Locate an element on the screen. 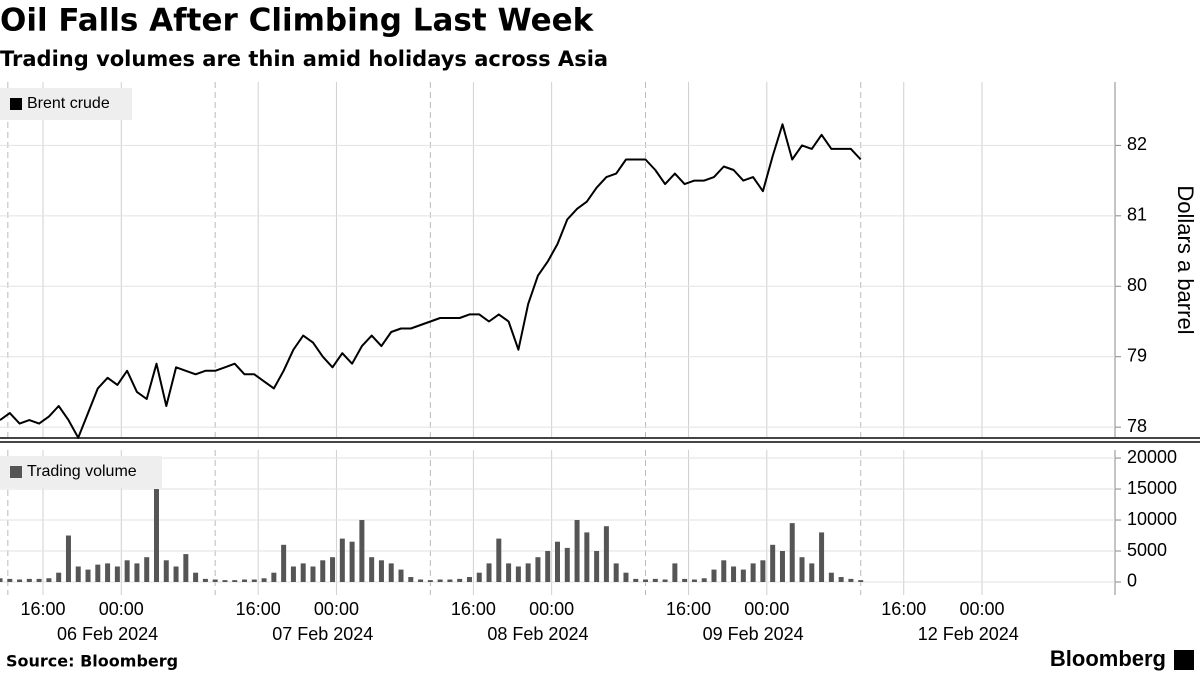 This screenshot has width=1200, height=675. chart-title: Oil Falls After Climbing Last Week is located at coordinates (297, 21).